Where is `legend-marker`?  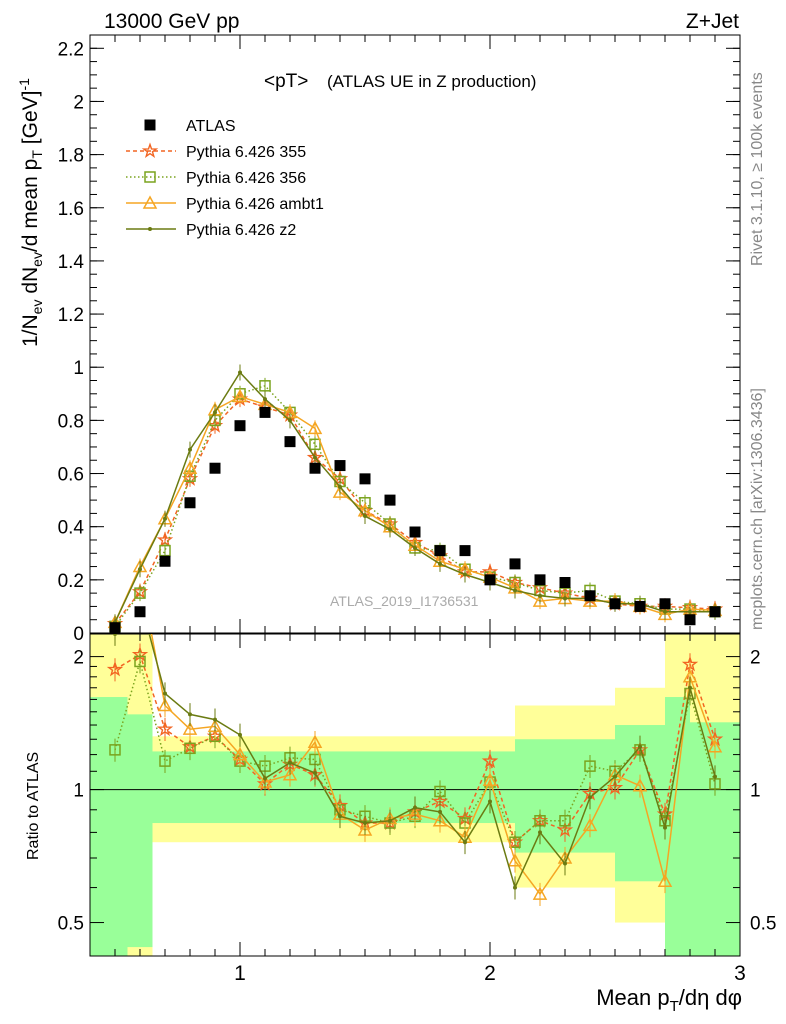
legend-marker is located at coordinates (150, 202).